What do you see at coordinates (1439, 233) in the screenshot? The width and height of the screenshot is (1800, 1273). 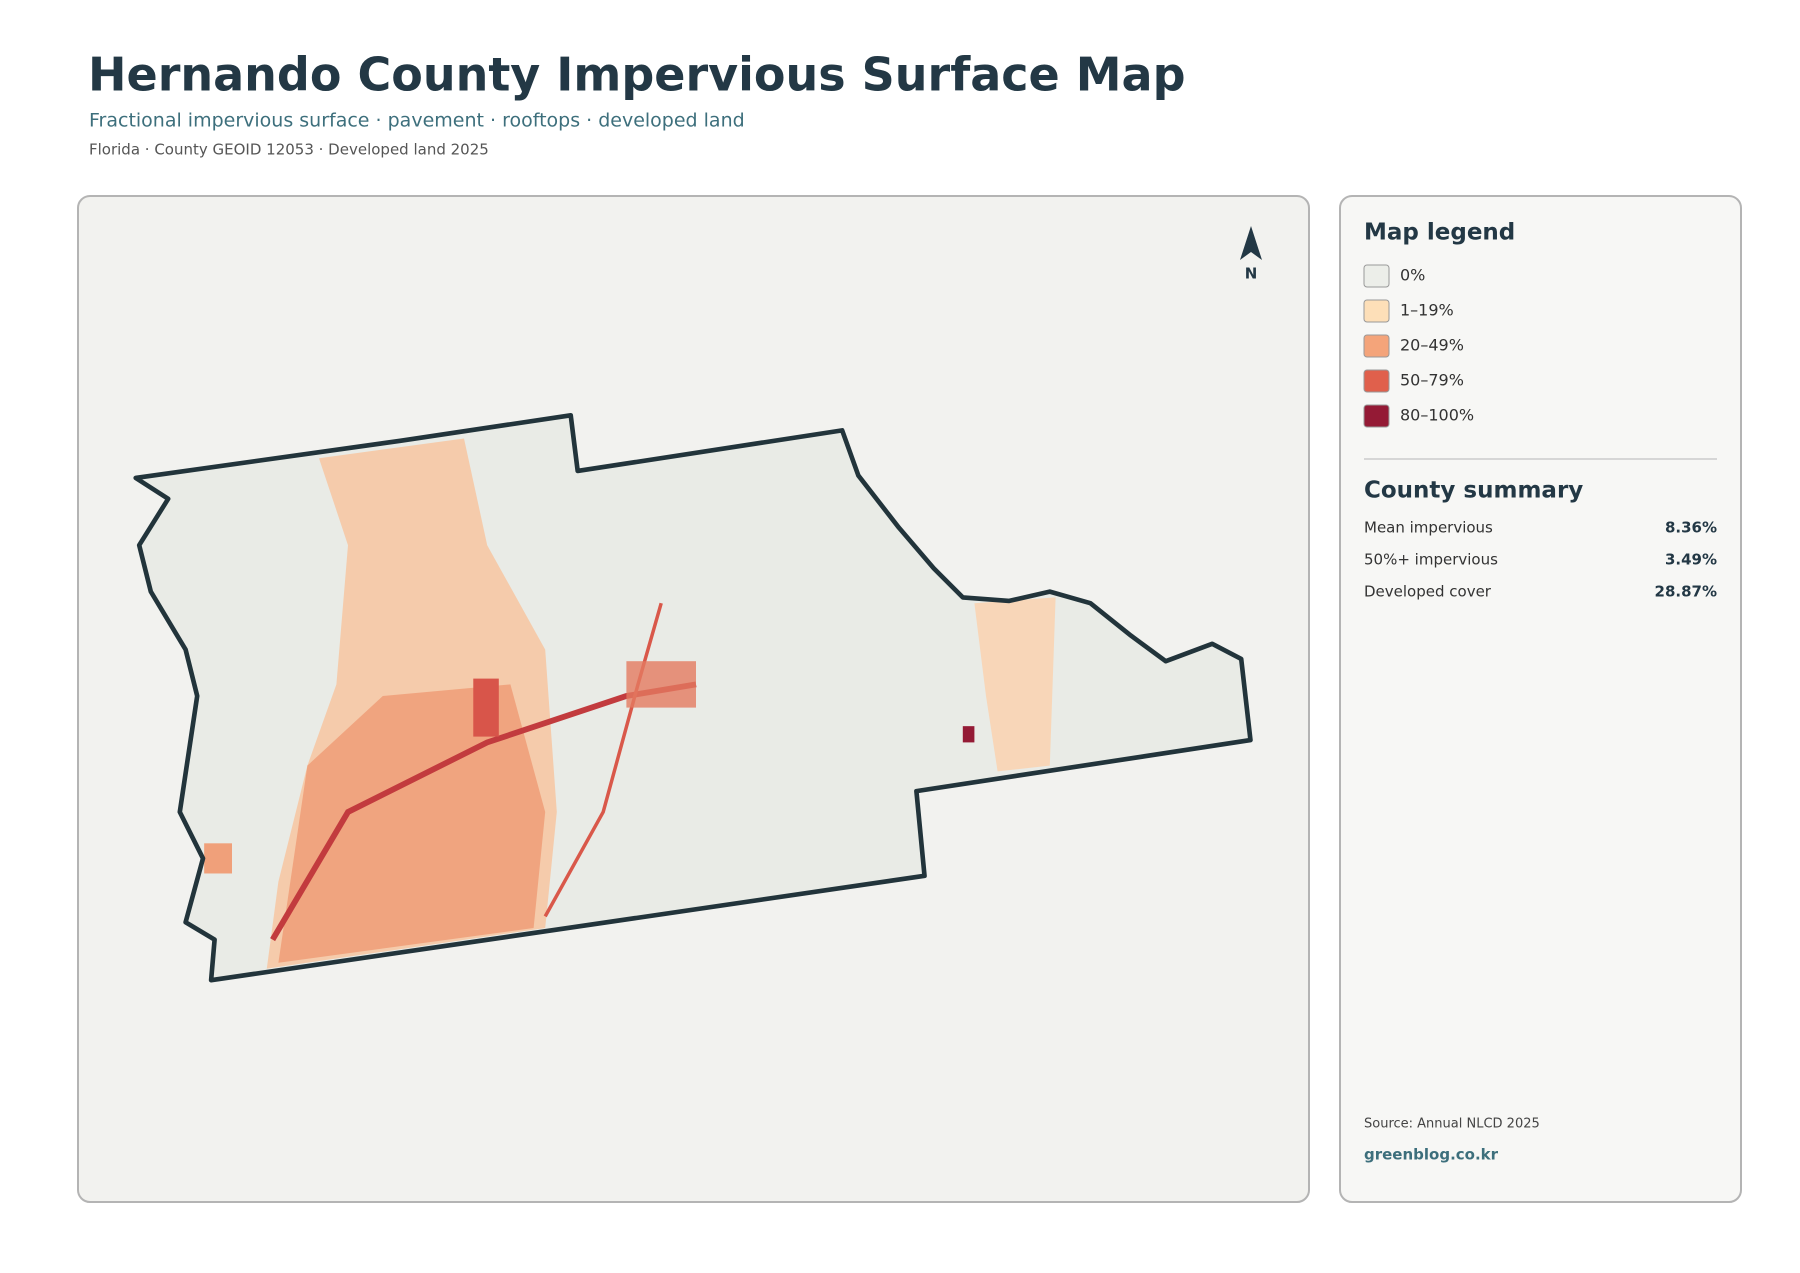 I see `legend-title: Map legend` at bounding box center [1439, 233].